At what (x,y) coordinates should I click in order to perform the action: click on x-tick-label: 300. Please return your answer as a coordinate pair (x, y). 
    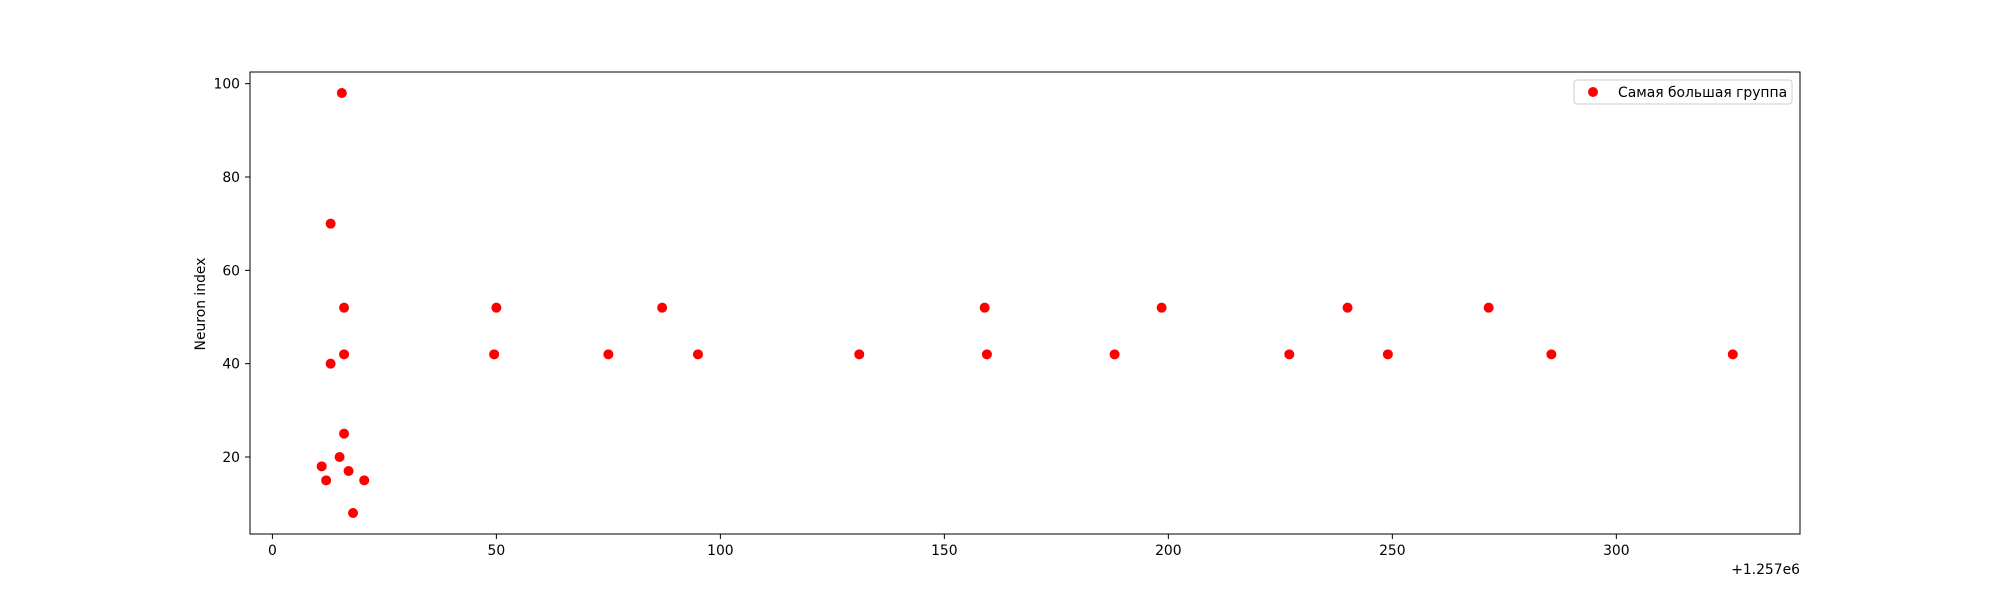
    Looking at the image, I should click on (1616, 551).